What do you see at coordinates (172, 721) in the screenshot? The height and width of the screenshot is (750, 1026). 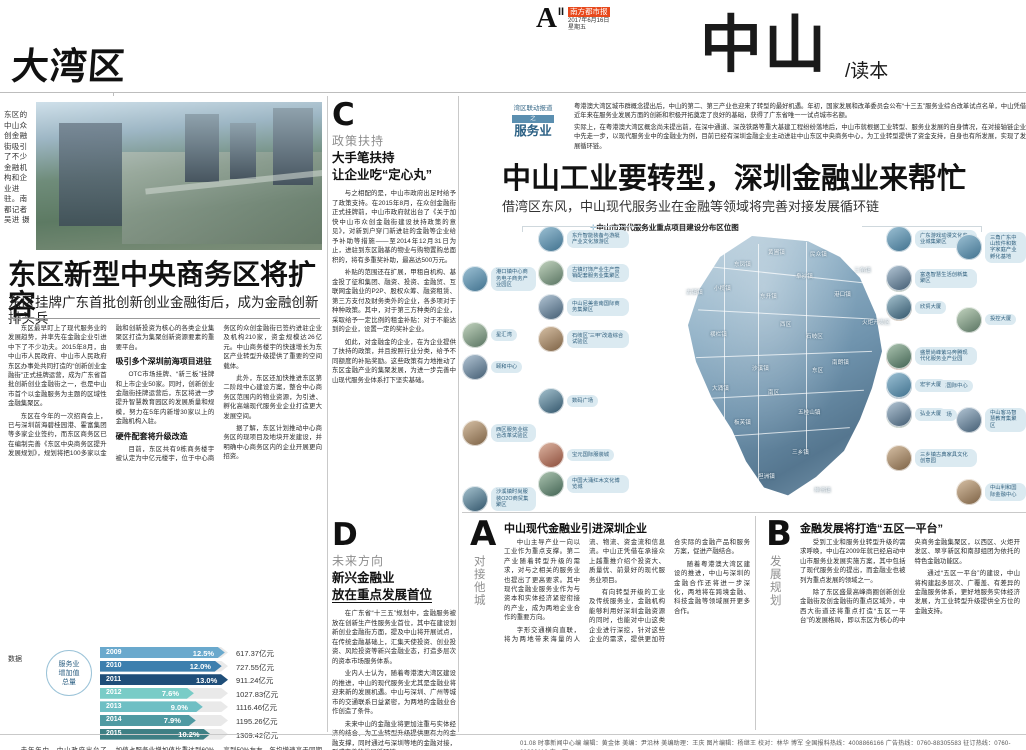 I see `chart-bar-value: 7.9%` at bounding box center [172, 721].